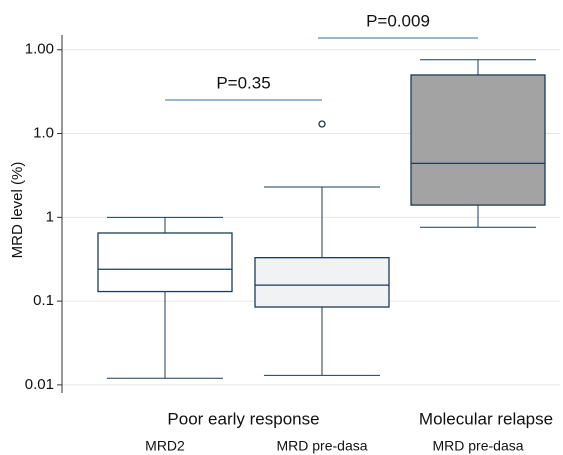 The image size is (563, 455). What do you see at coordinates (322, 124) in the screenshot?
I see `outlier` at bounding box center [322, 124].